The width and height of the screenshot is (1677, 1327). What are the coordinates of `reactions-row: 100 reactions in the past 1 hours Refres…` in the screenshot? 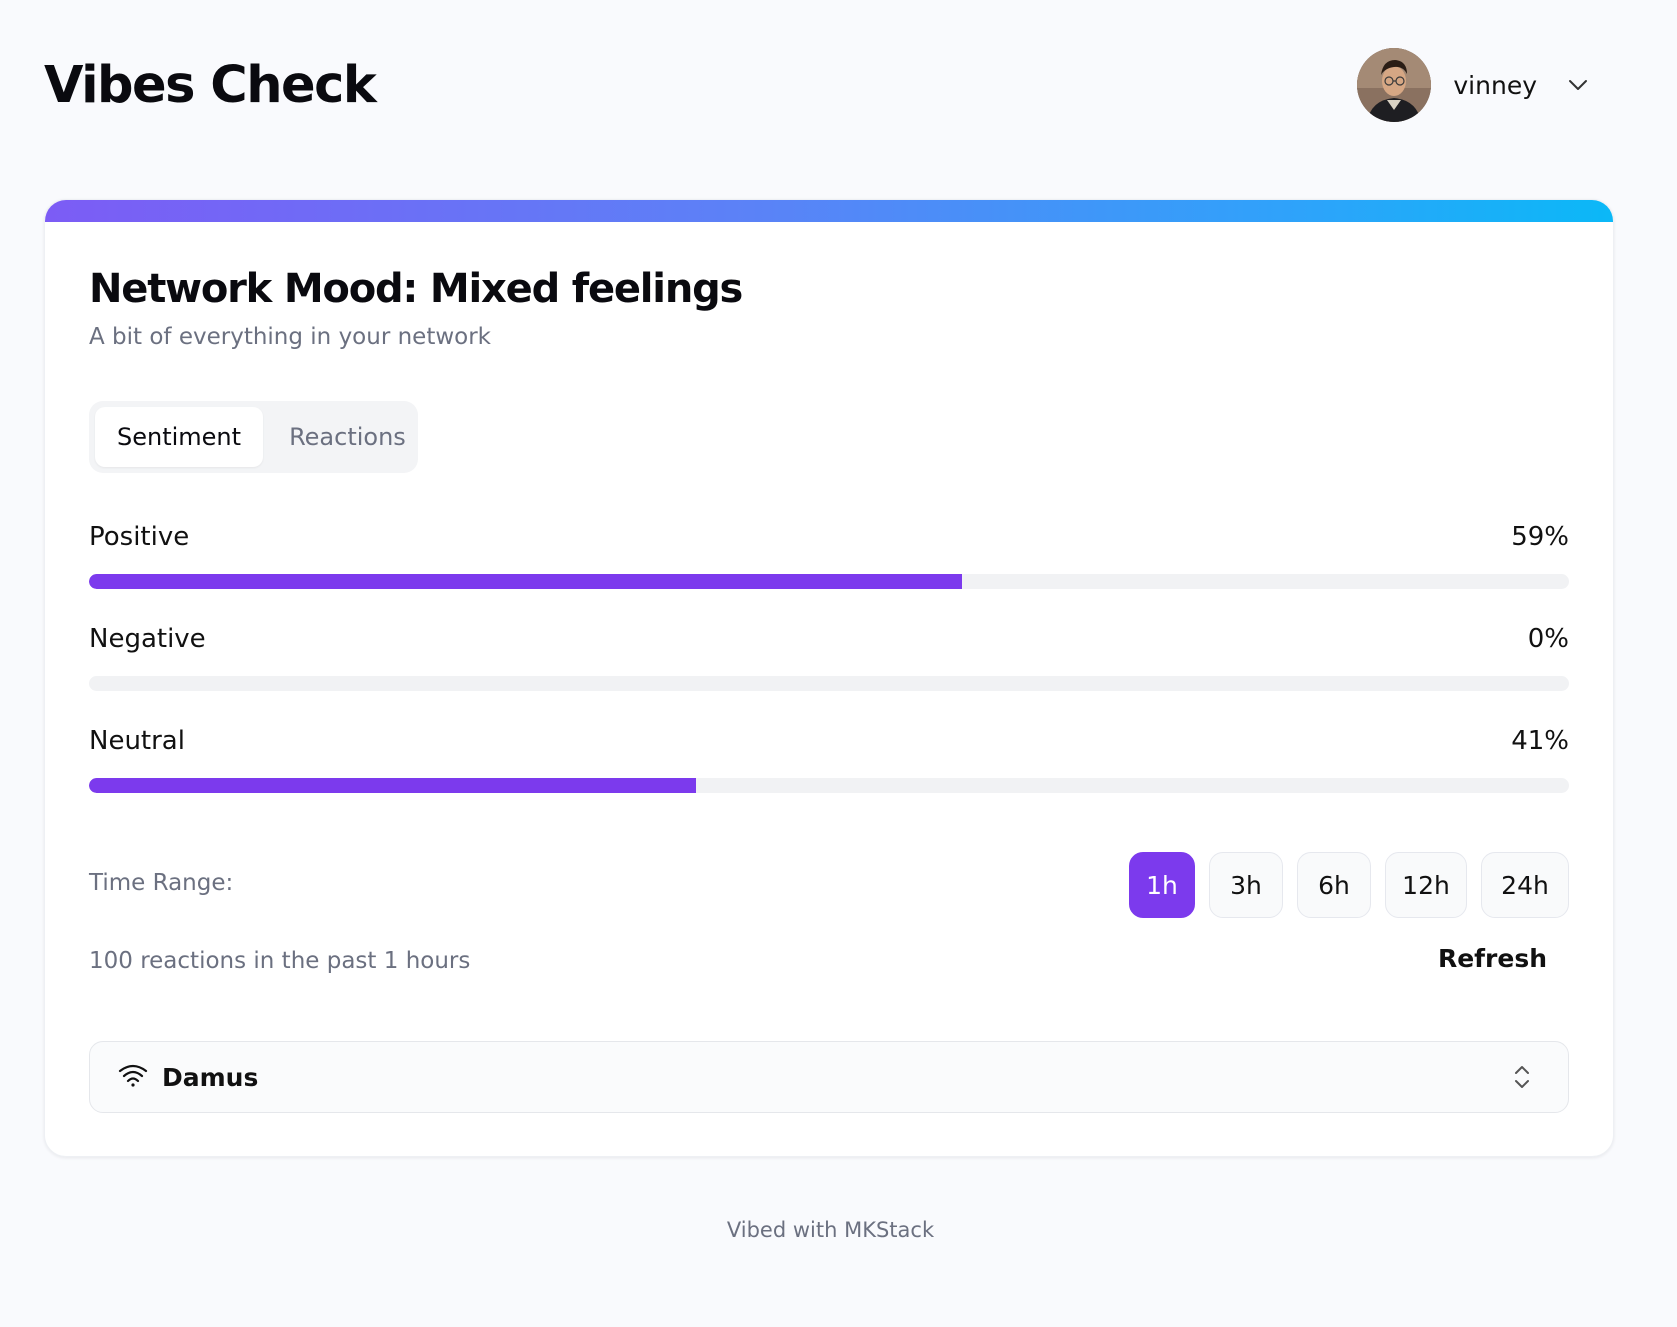 It's located at (829, 962).